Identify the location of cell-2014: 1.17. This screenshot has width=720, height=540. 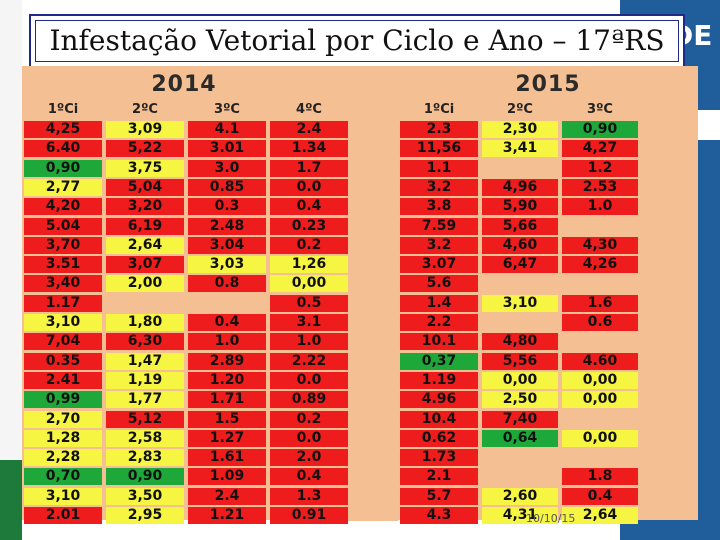
(63, 303).